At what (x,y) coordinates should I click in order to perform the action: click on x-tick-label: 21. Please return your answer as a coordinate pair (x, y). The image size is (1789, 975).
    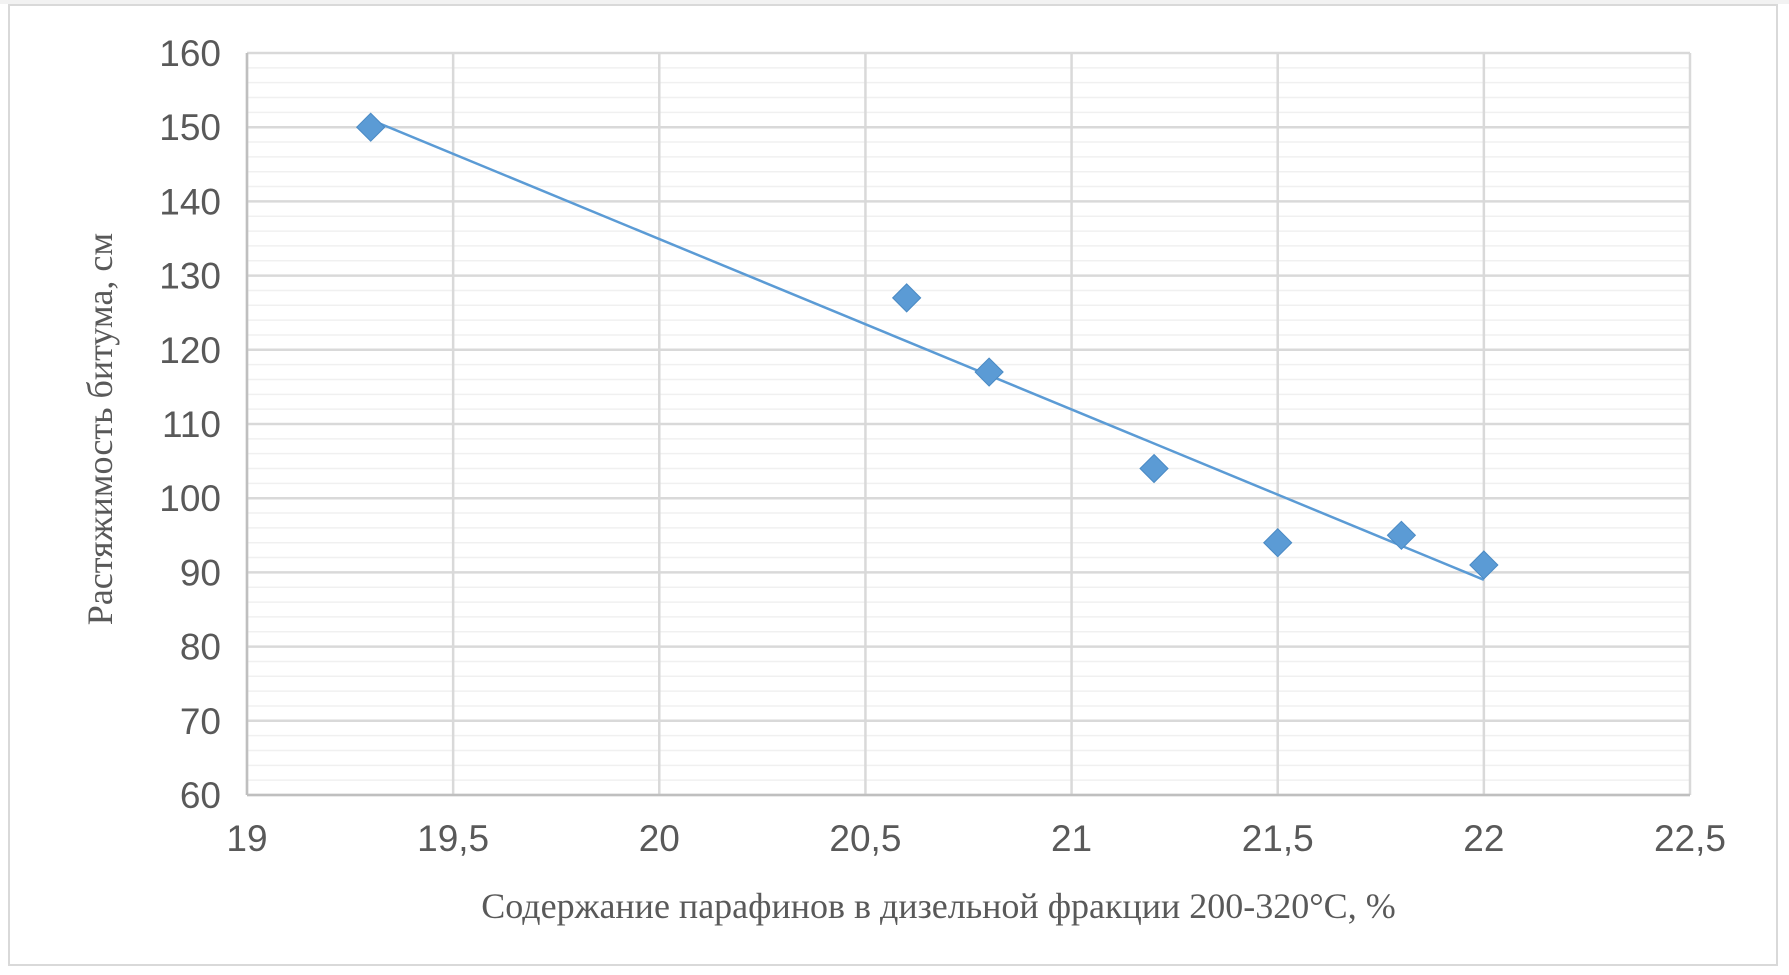
    Looking at the image, I should click on (1071, 838).